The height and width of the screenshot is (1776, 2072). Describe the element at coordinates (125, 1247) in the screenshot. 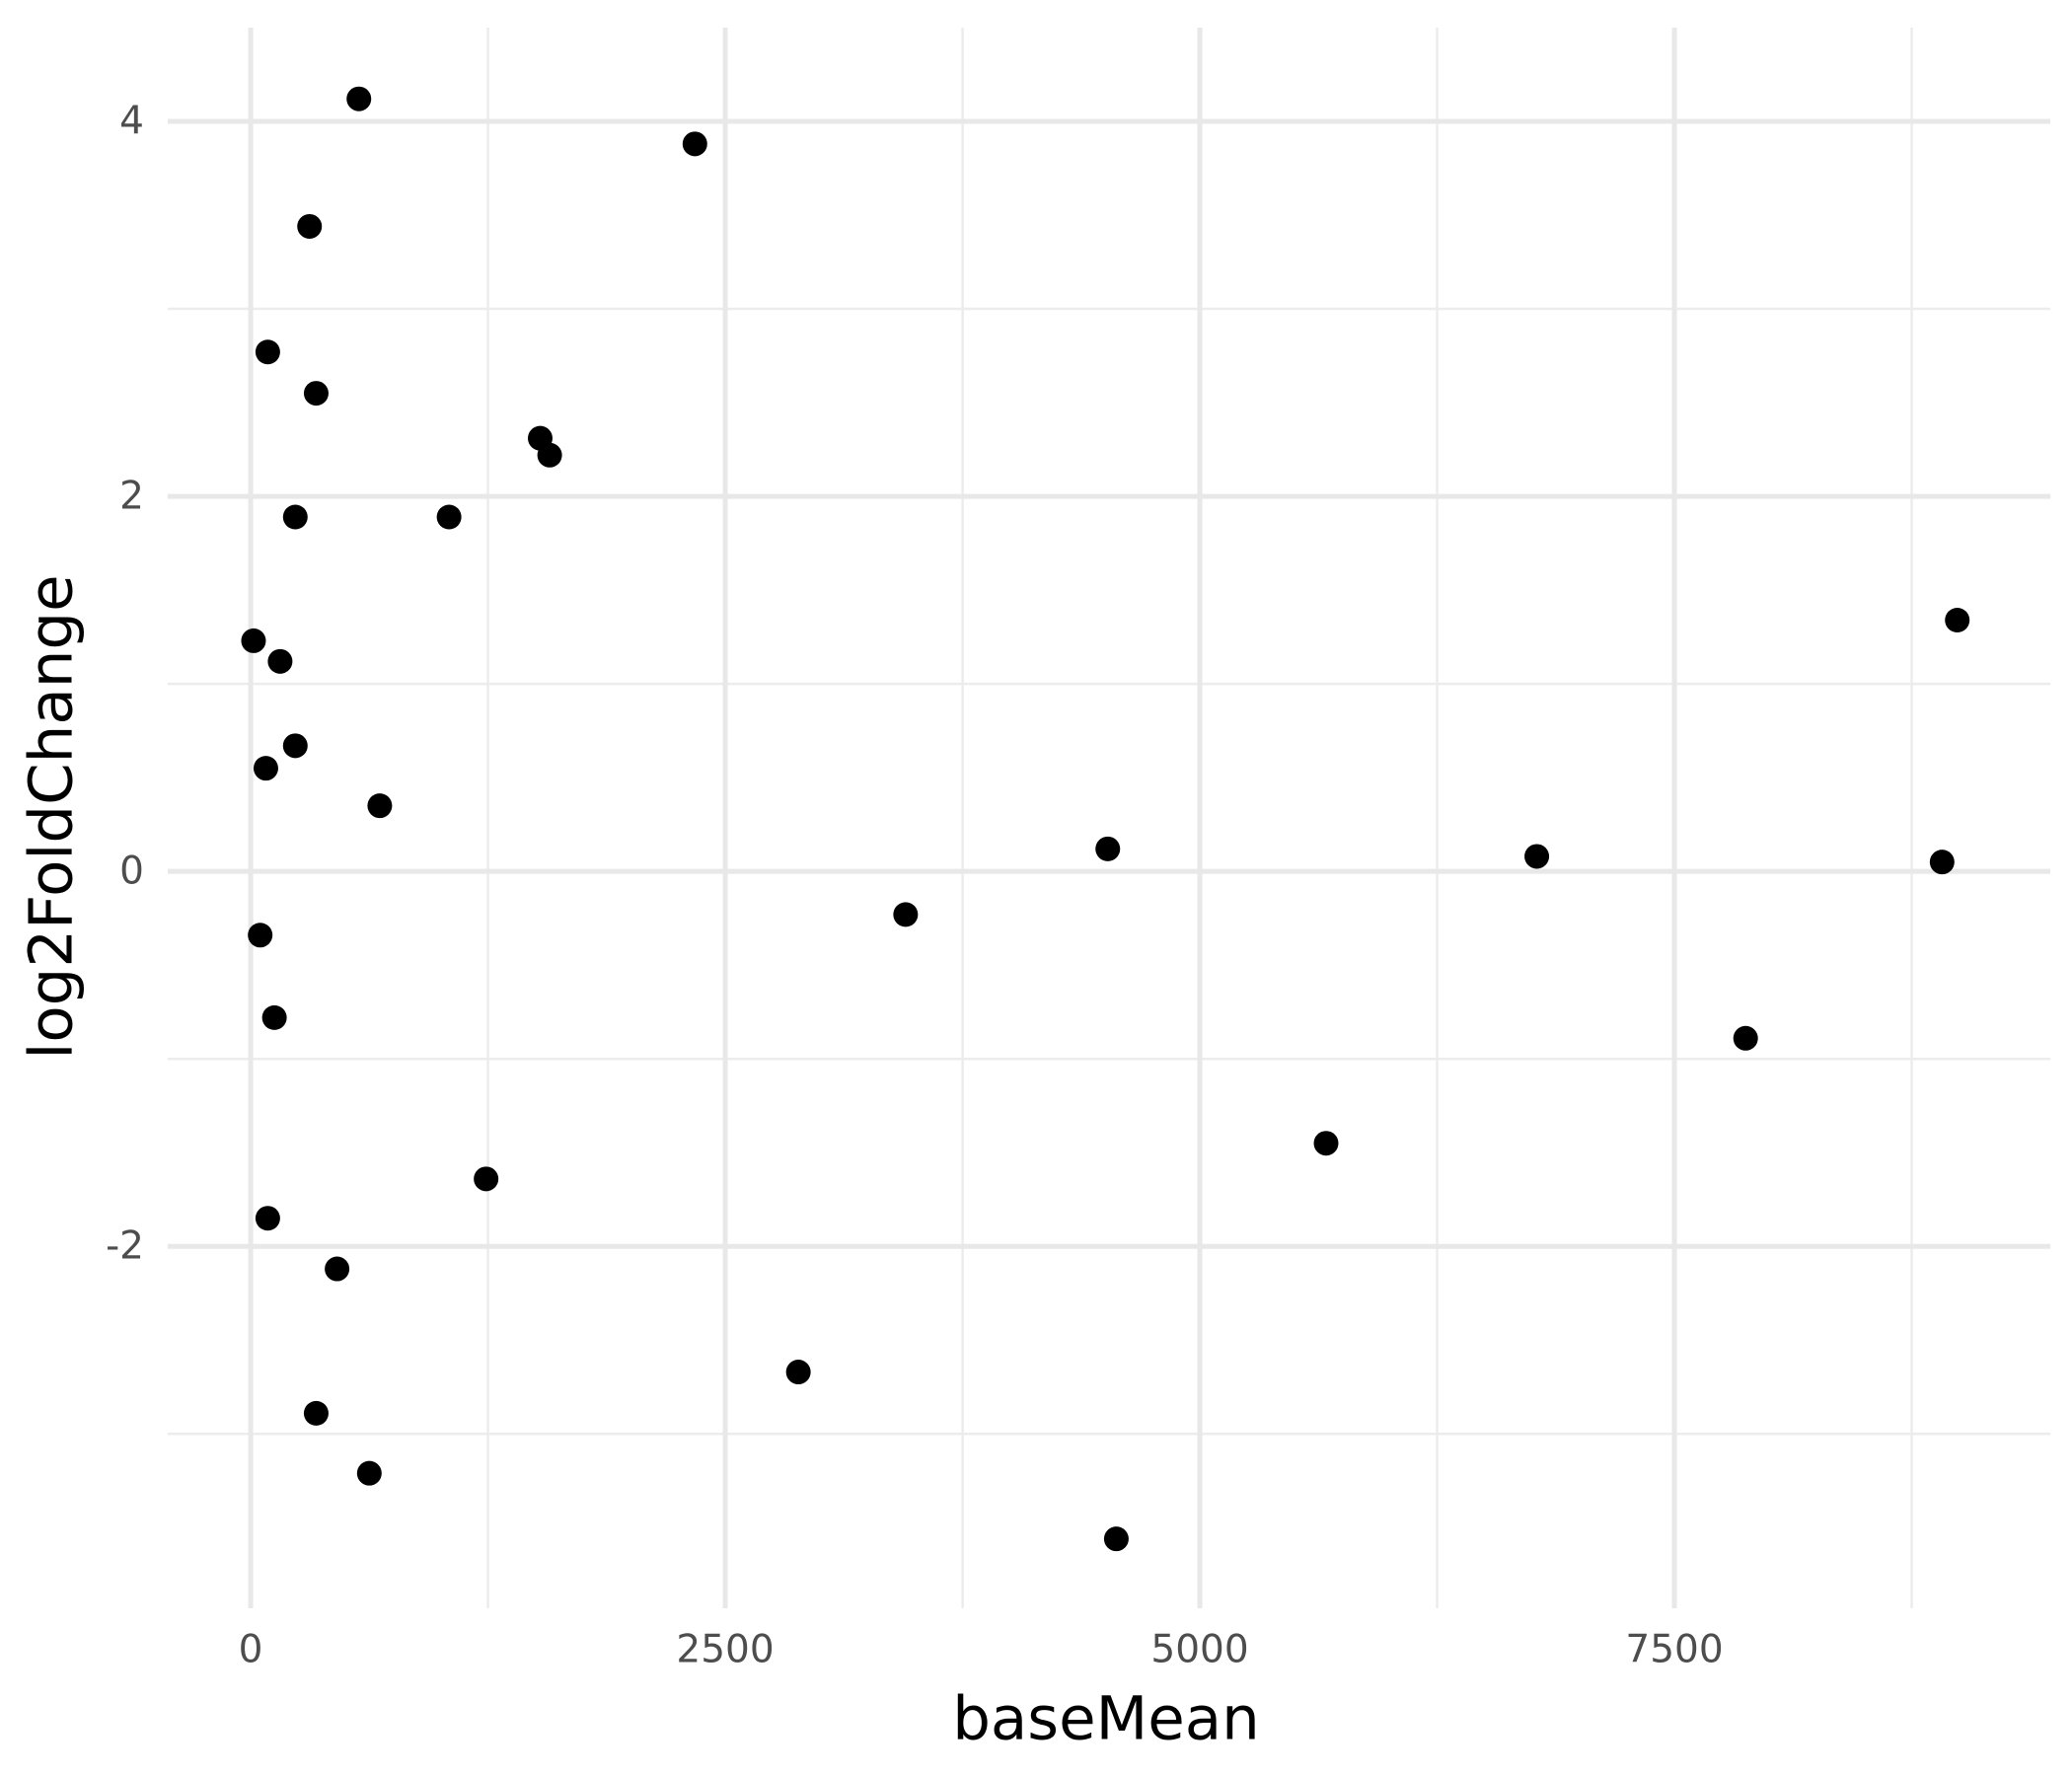

I see `y-tick-label: -2` at that location.